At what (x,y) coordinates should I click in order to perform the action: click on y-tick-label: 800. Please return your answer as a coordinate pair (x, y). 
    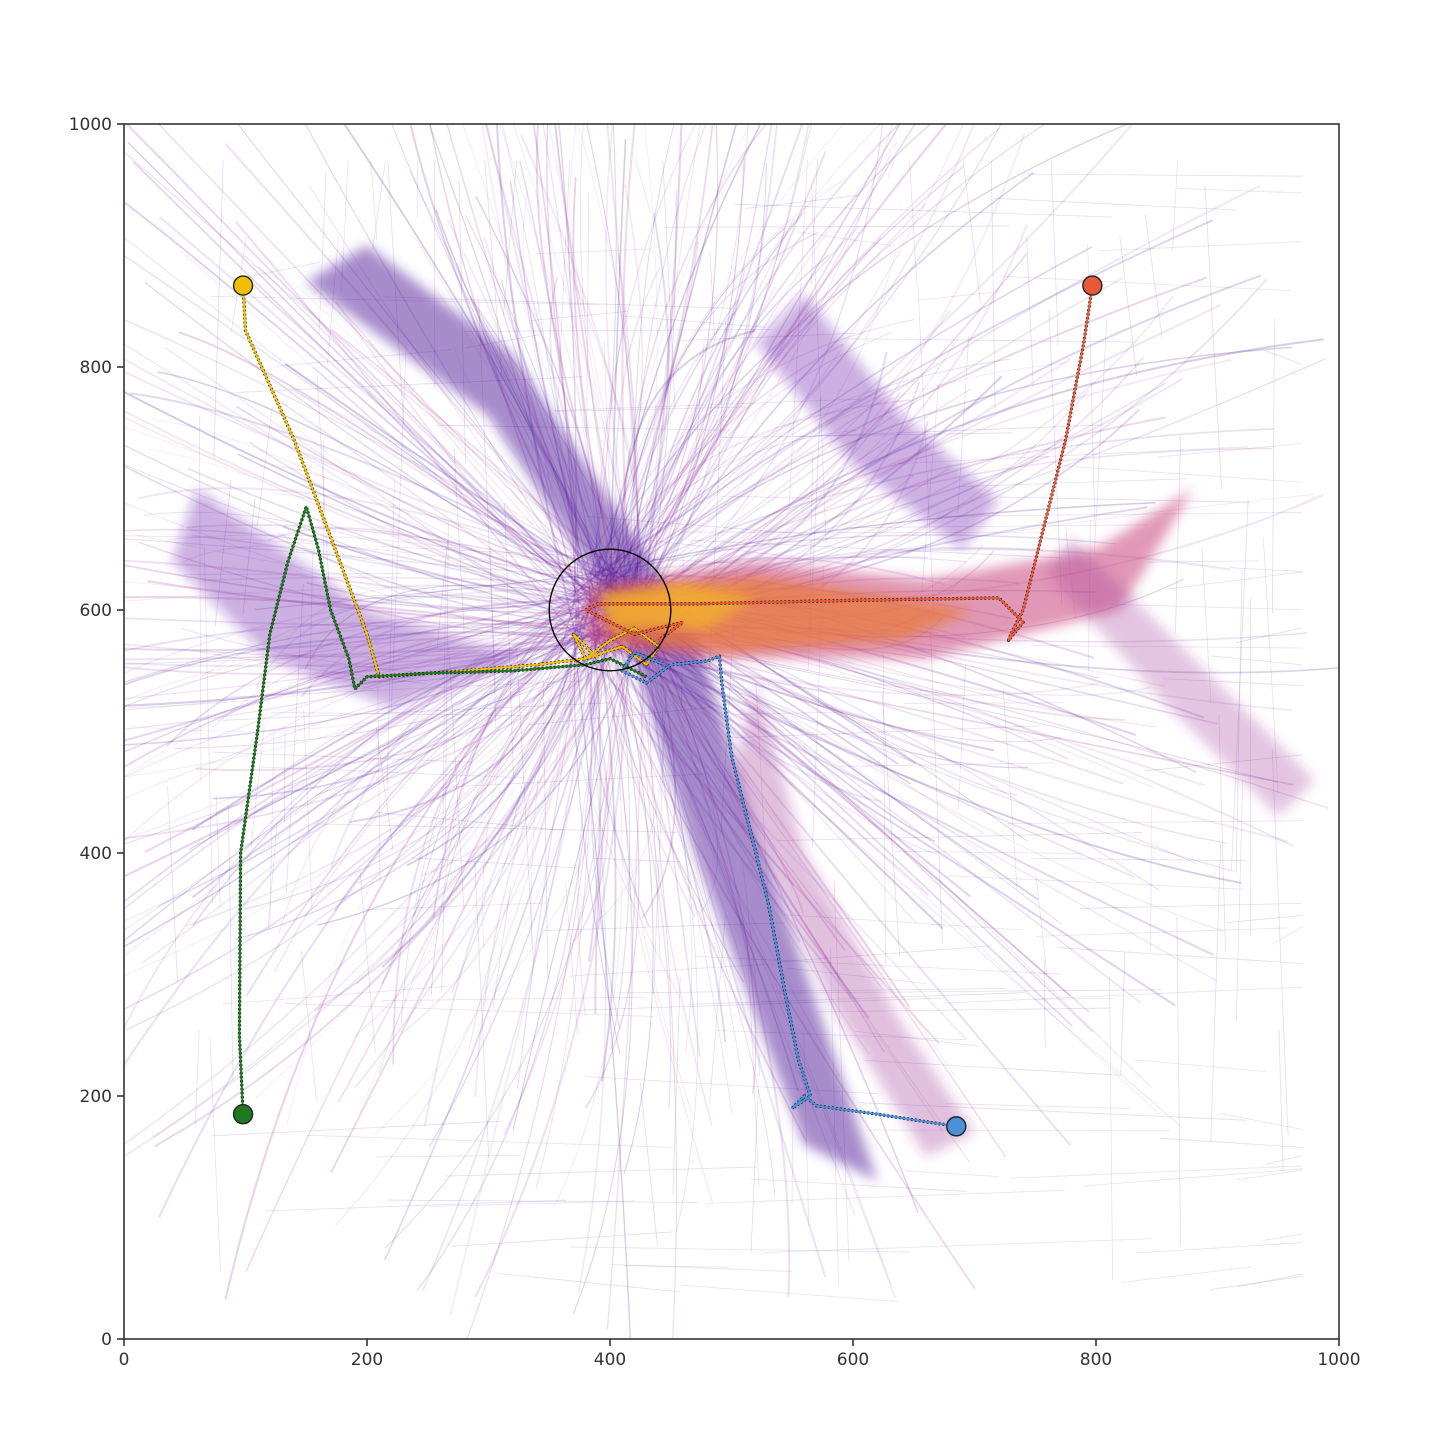
    Looking at the image, I should click on (96, 368).